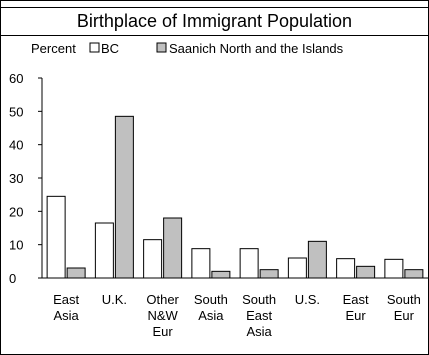  What do you see at coordinates (307, 299) in the screenshot?
I see `x-category-label: U.S.` at bounding box center [307, 299].